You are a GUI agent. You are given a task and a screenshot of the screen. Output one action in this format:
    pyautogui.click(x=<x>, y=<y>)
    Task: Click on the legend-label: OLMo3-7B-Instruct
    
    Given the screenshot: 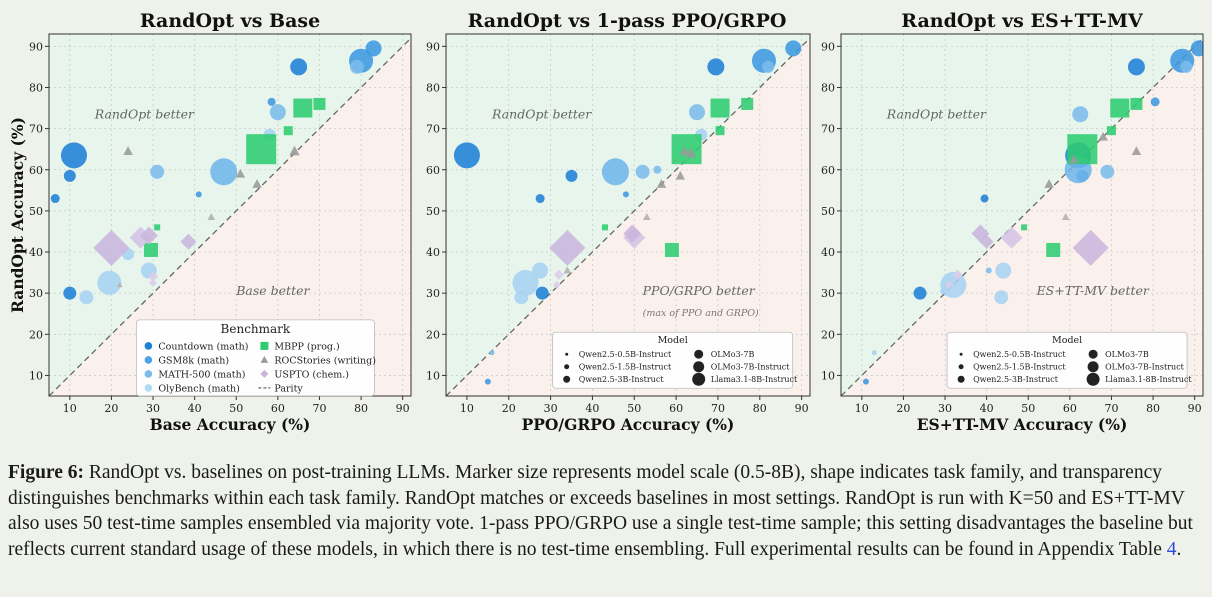 What is the action you would take?
    pyautogui.click(x=1145, y=367)
    